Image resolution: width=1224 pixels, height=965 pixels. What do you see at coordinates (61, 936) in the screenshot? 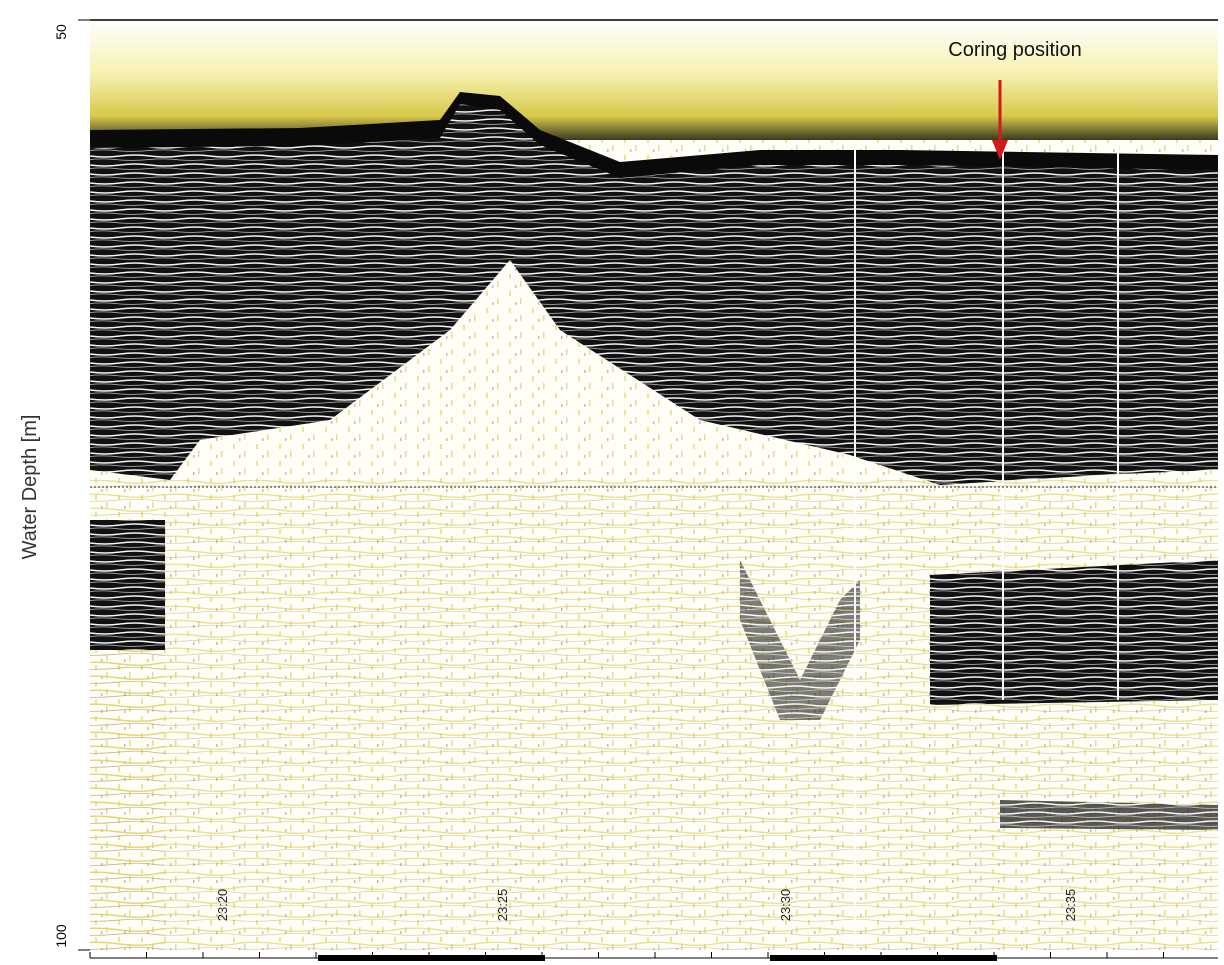
I see `y-tick-label: 100` at bounding box center [61, 936].